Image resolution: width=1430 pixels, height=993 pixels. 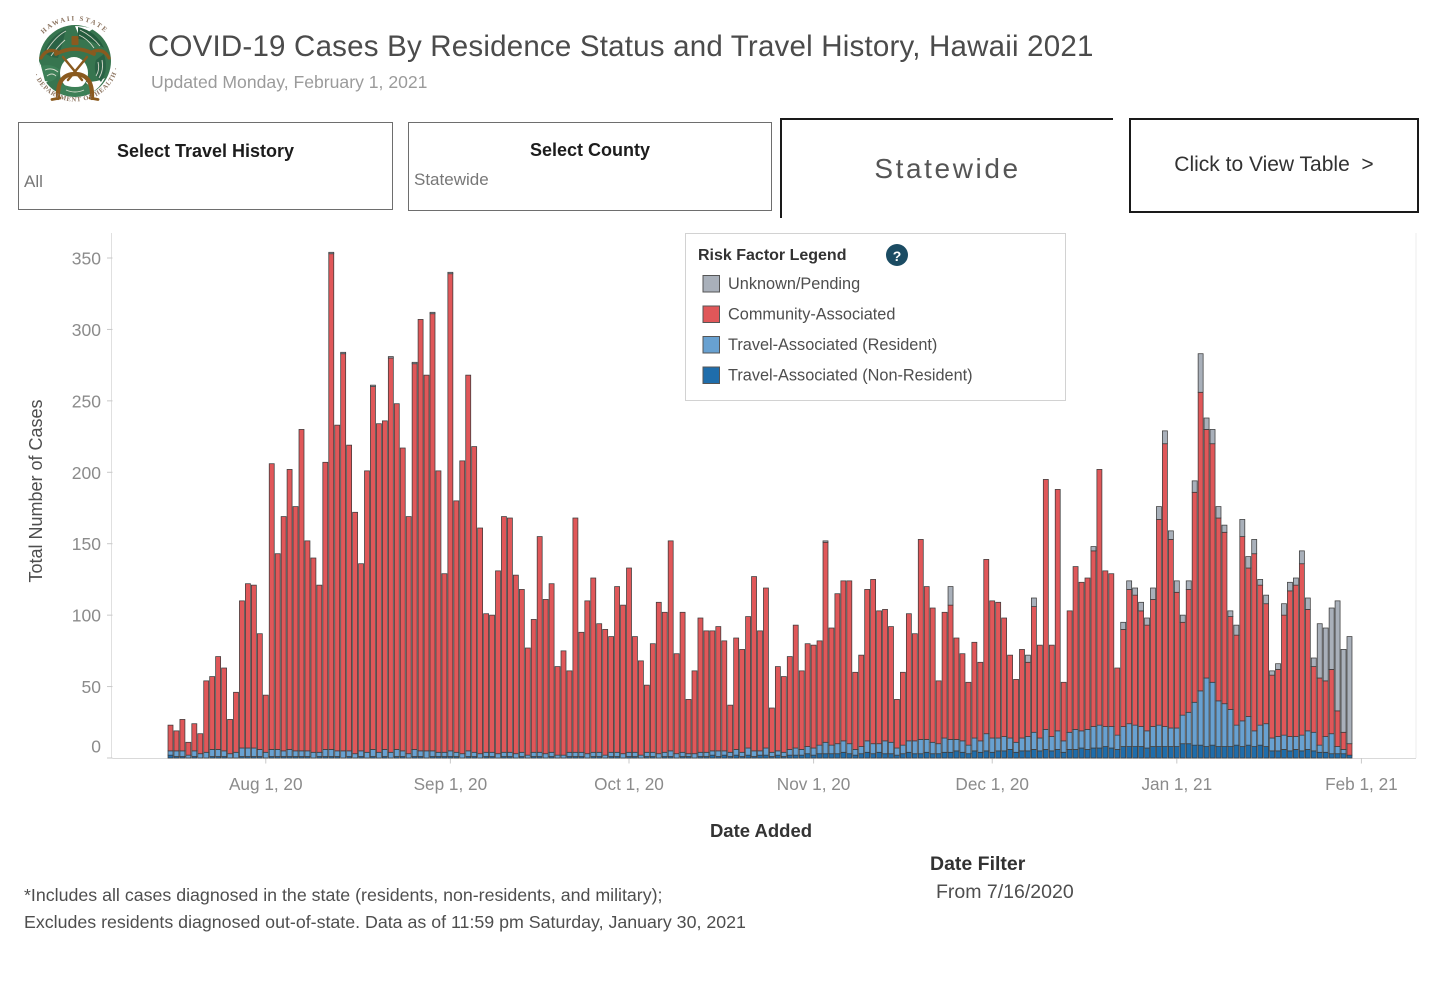 I want to click on svg-text: Feb 1, 21, so click(x=1361, y=784).